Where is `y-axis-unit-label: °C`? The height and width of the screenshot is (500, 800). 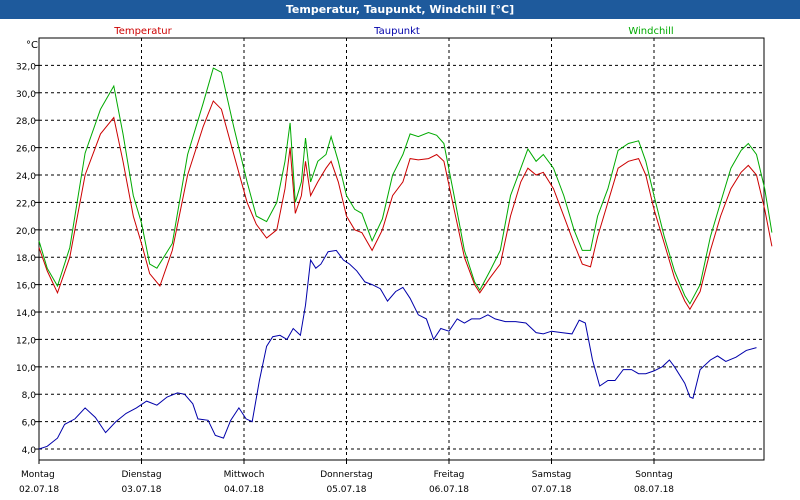 y-axis-unit-label: °C is located at coordinates (32, 45).